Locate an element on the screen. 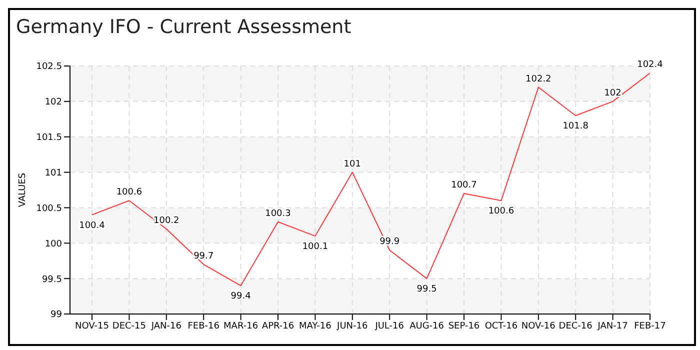 The height and width of the screenshot is (350, 700). y-tick-label: 99.5 is located at coordinates (52, 279).